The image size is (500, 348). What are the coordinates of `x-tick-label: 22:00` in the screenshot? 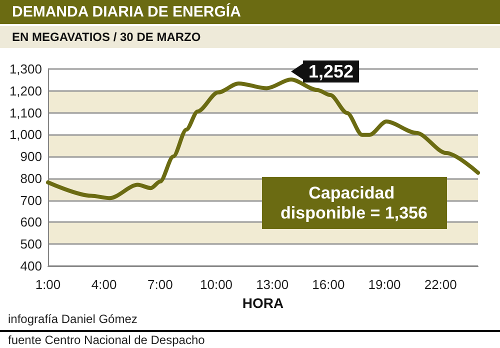 It's located at (440, 284).